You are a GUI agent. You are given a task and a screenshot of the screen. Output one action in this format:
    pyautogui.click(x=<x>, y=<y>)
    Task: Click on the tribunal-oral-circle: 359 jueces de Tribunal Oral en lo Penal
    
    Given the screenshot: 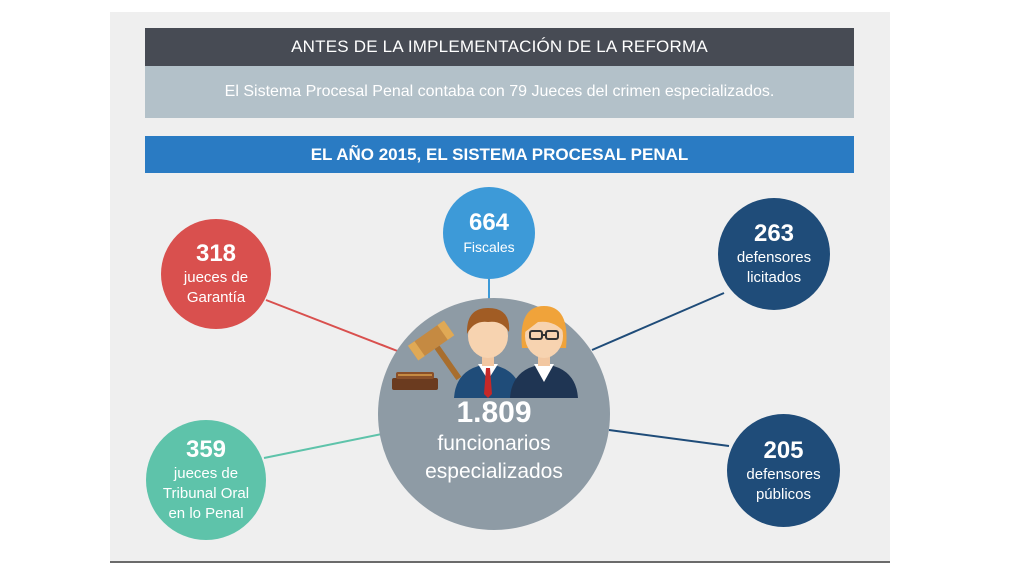 What is the action you would take?
    pyautogui.click(x=206, y=480)
    